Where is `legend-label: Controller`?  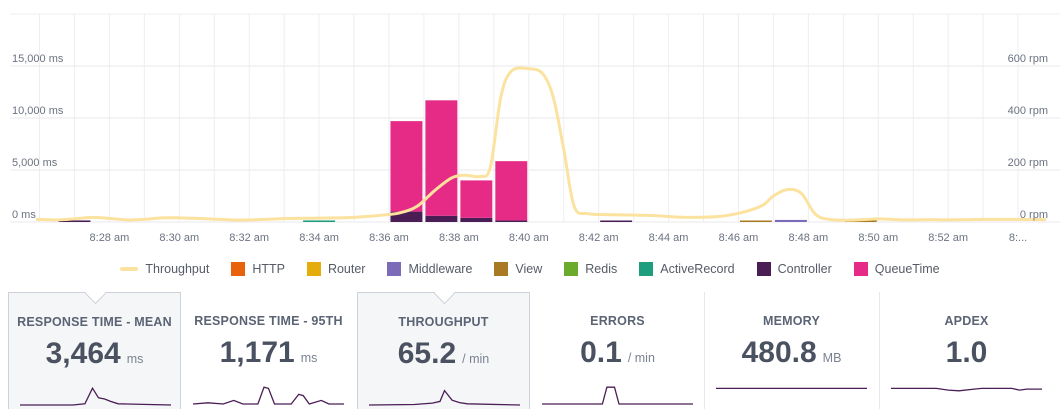
legend-label: Controller is located at coordinates (804, 269).